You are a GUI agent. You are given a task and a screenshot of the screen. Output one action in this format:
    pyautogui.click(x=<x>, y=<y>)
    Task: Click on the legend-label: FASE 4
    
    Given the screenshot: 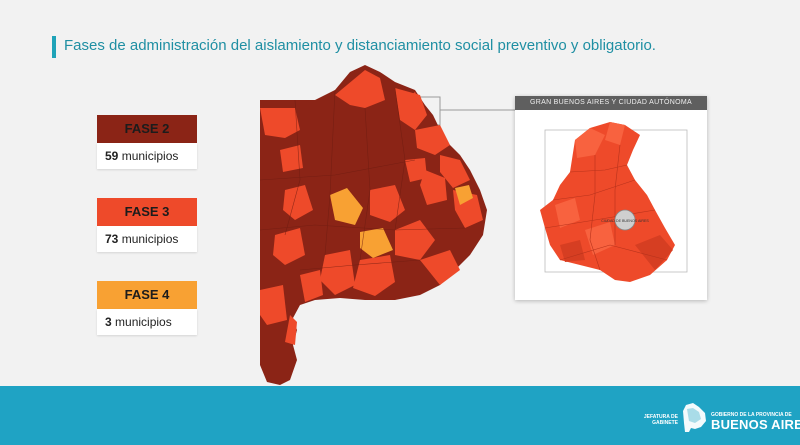 What is the action you would take?
    pyautogui.click(x=147, y=295)
    